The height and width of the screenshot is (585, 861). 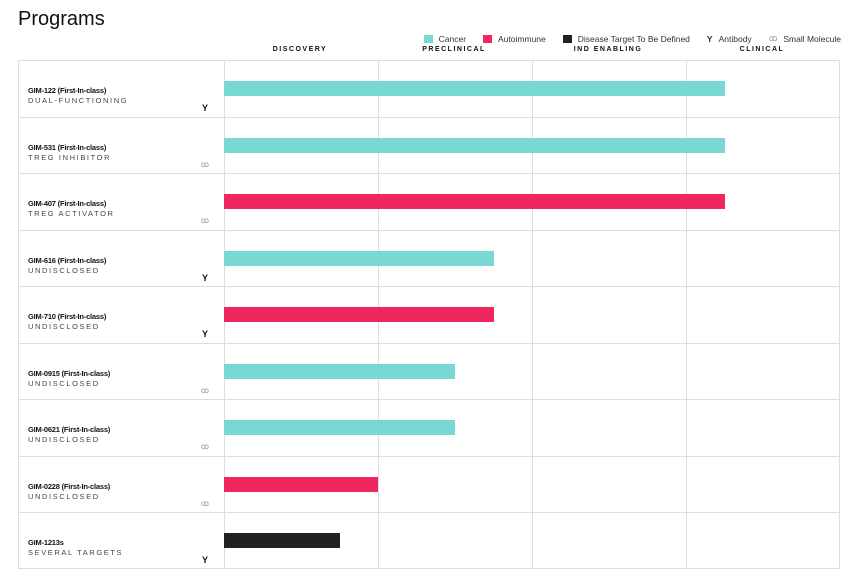 What do you see at coordinates (69, 429) in the screenshot?
I see `program-name: GIM-0621 (First-In-class)` at bounding box center [69, 429].